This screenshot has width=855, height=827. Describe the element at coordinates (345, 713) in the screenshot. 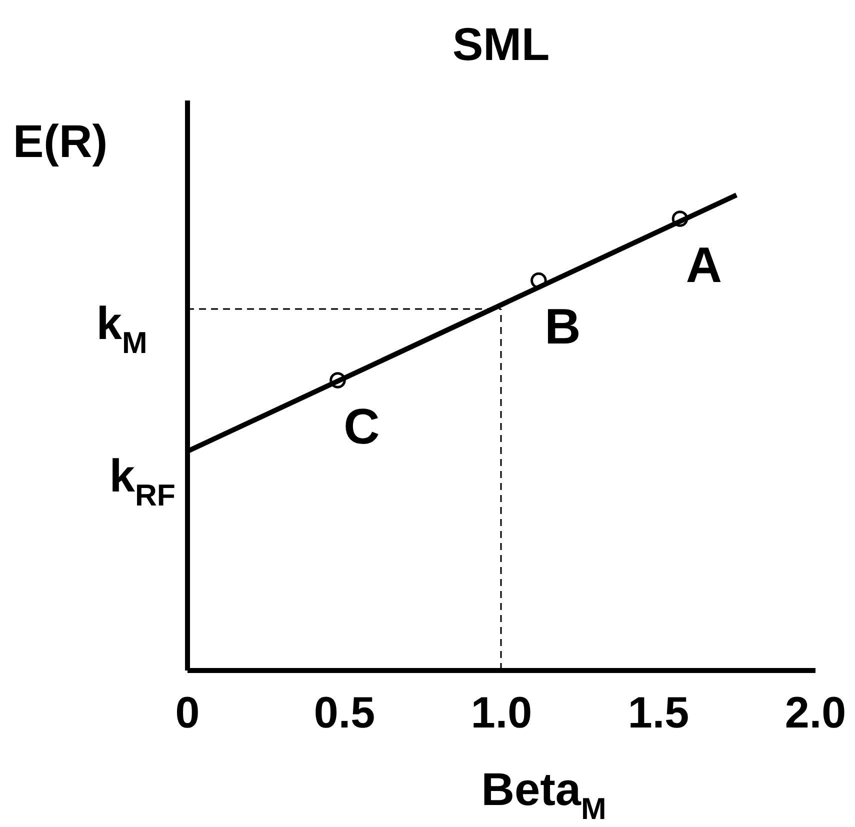

I see `x-tick-label: 0.5` at that location.